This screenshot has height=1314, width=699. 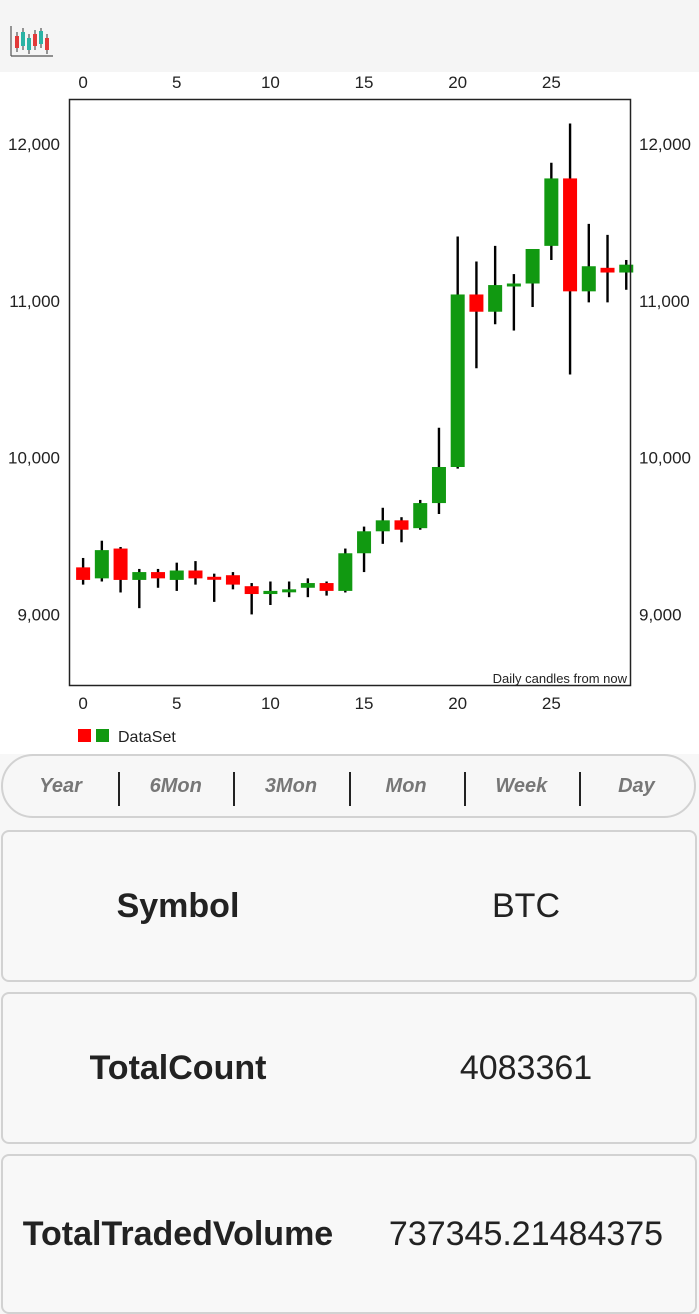 I want to click on range-tab-day: Day, so click(x=636, y=786).